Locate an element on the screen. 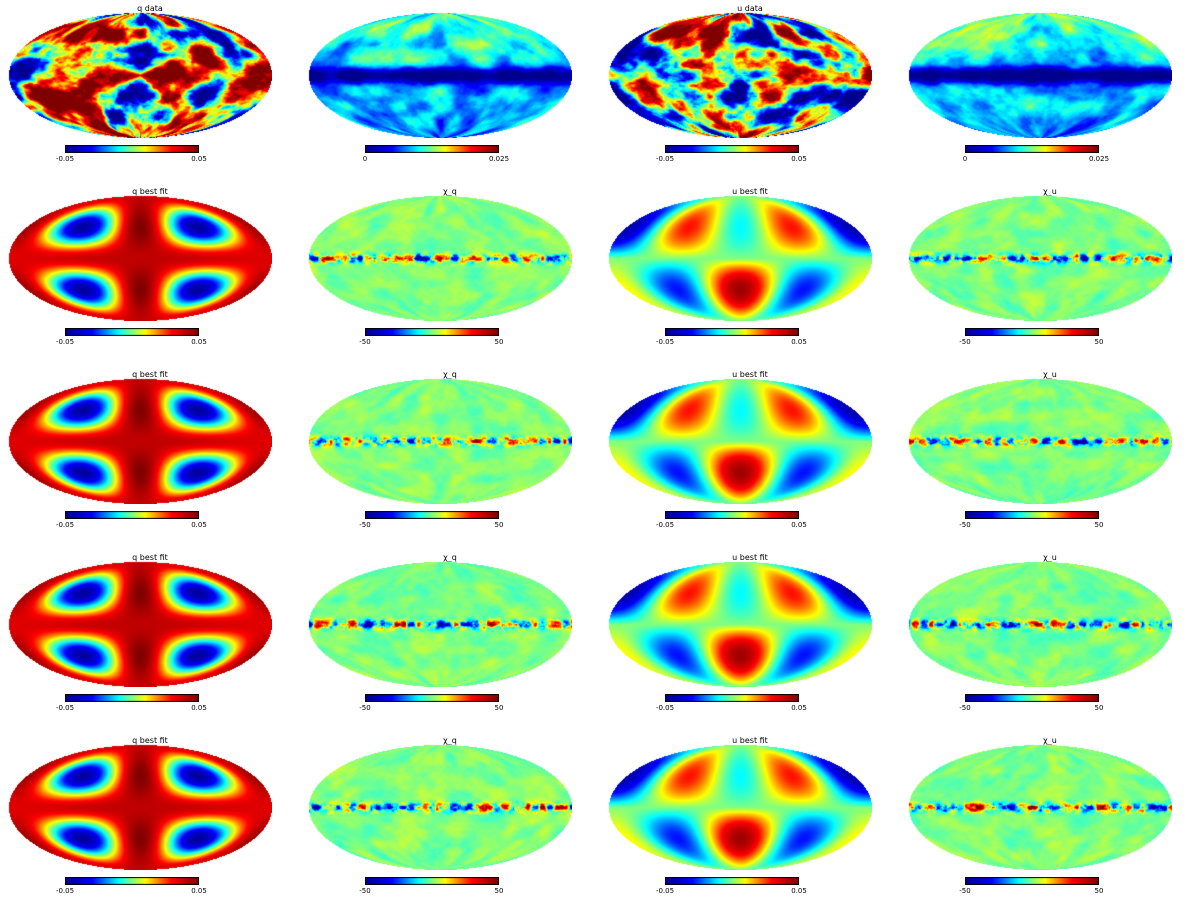  map-panel: u data -0.05 0.05 is located at coordinates (750, 91).